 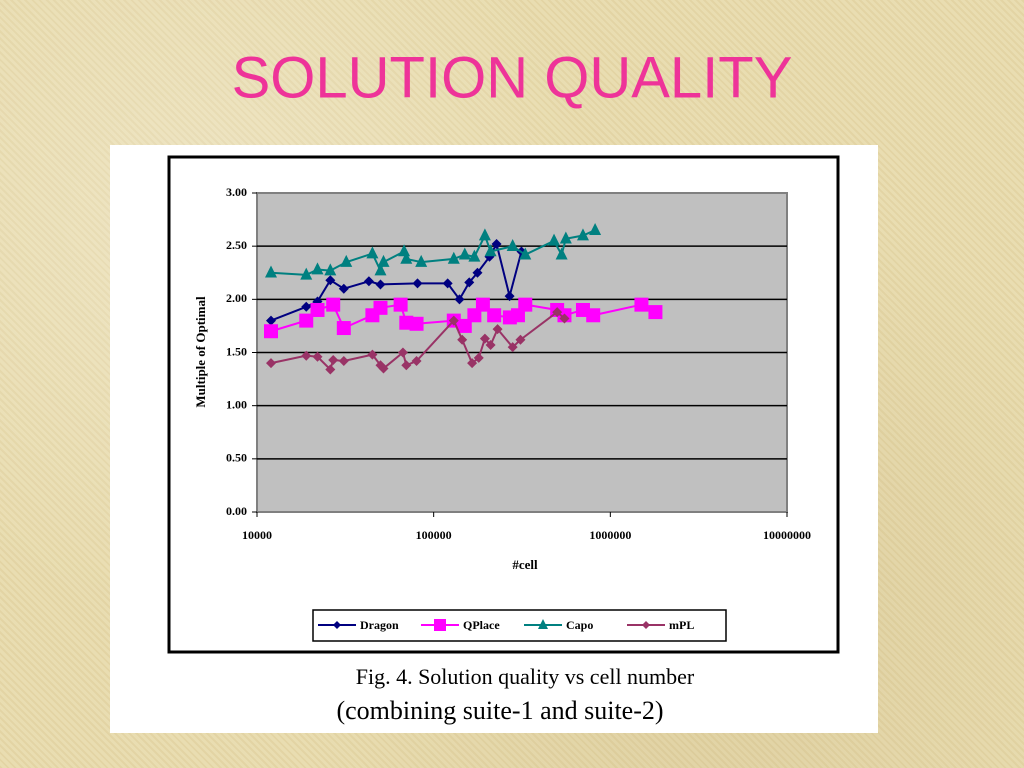 I want to click on legend-label: Capo, so click(x=579, y=625).